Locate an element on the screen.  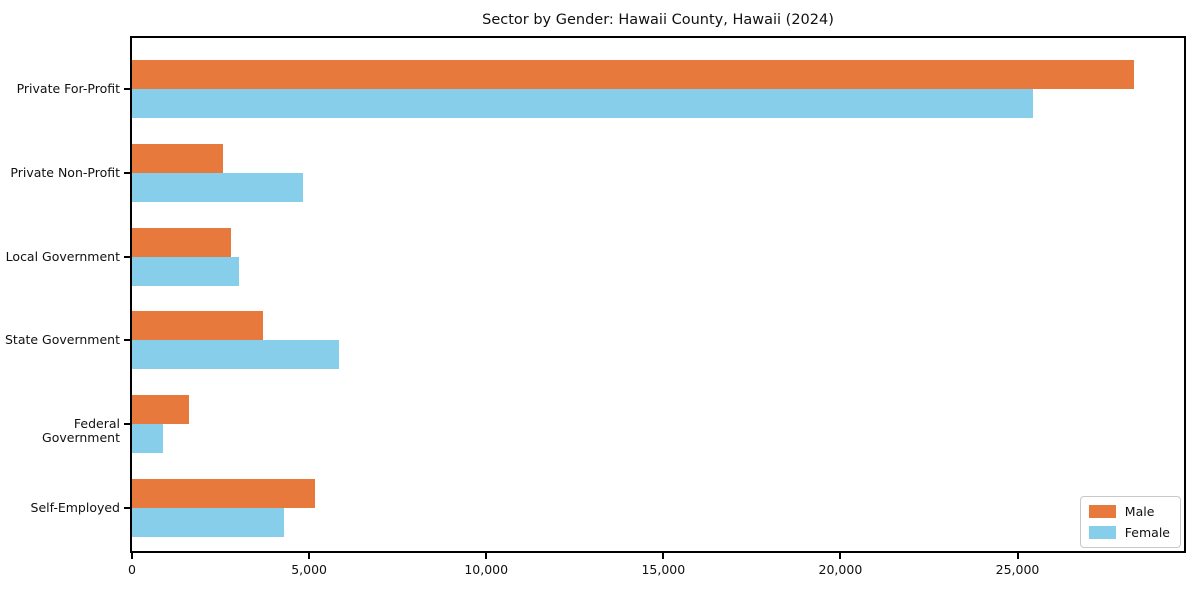
x-tick-label: 25,000 is located at coordinates (1017, 569).